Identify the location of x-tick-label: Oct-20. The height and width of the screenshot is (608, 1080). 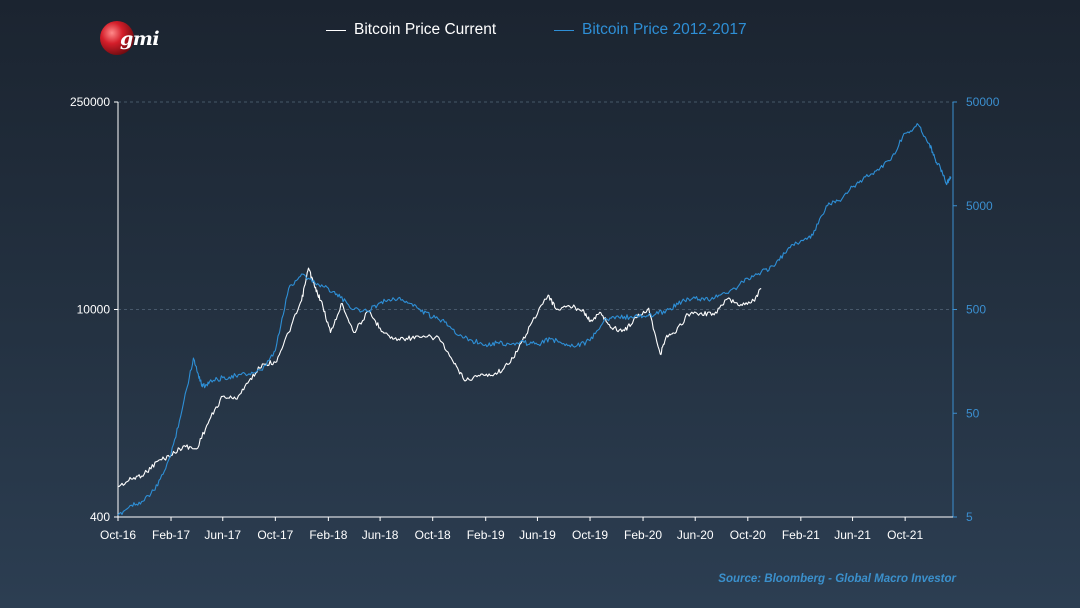
(748, 535).